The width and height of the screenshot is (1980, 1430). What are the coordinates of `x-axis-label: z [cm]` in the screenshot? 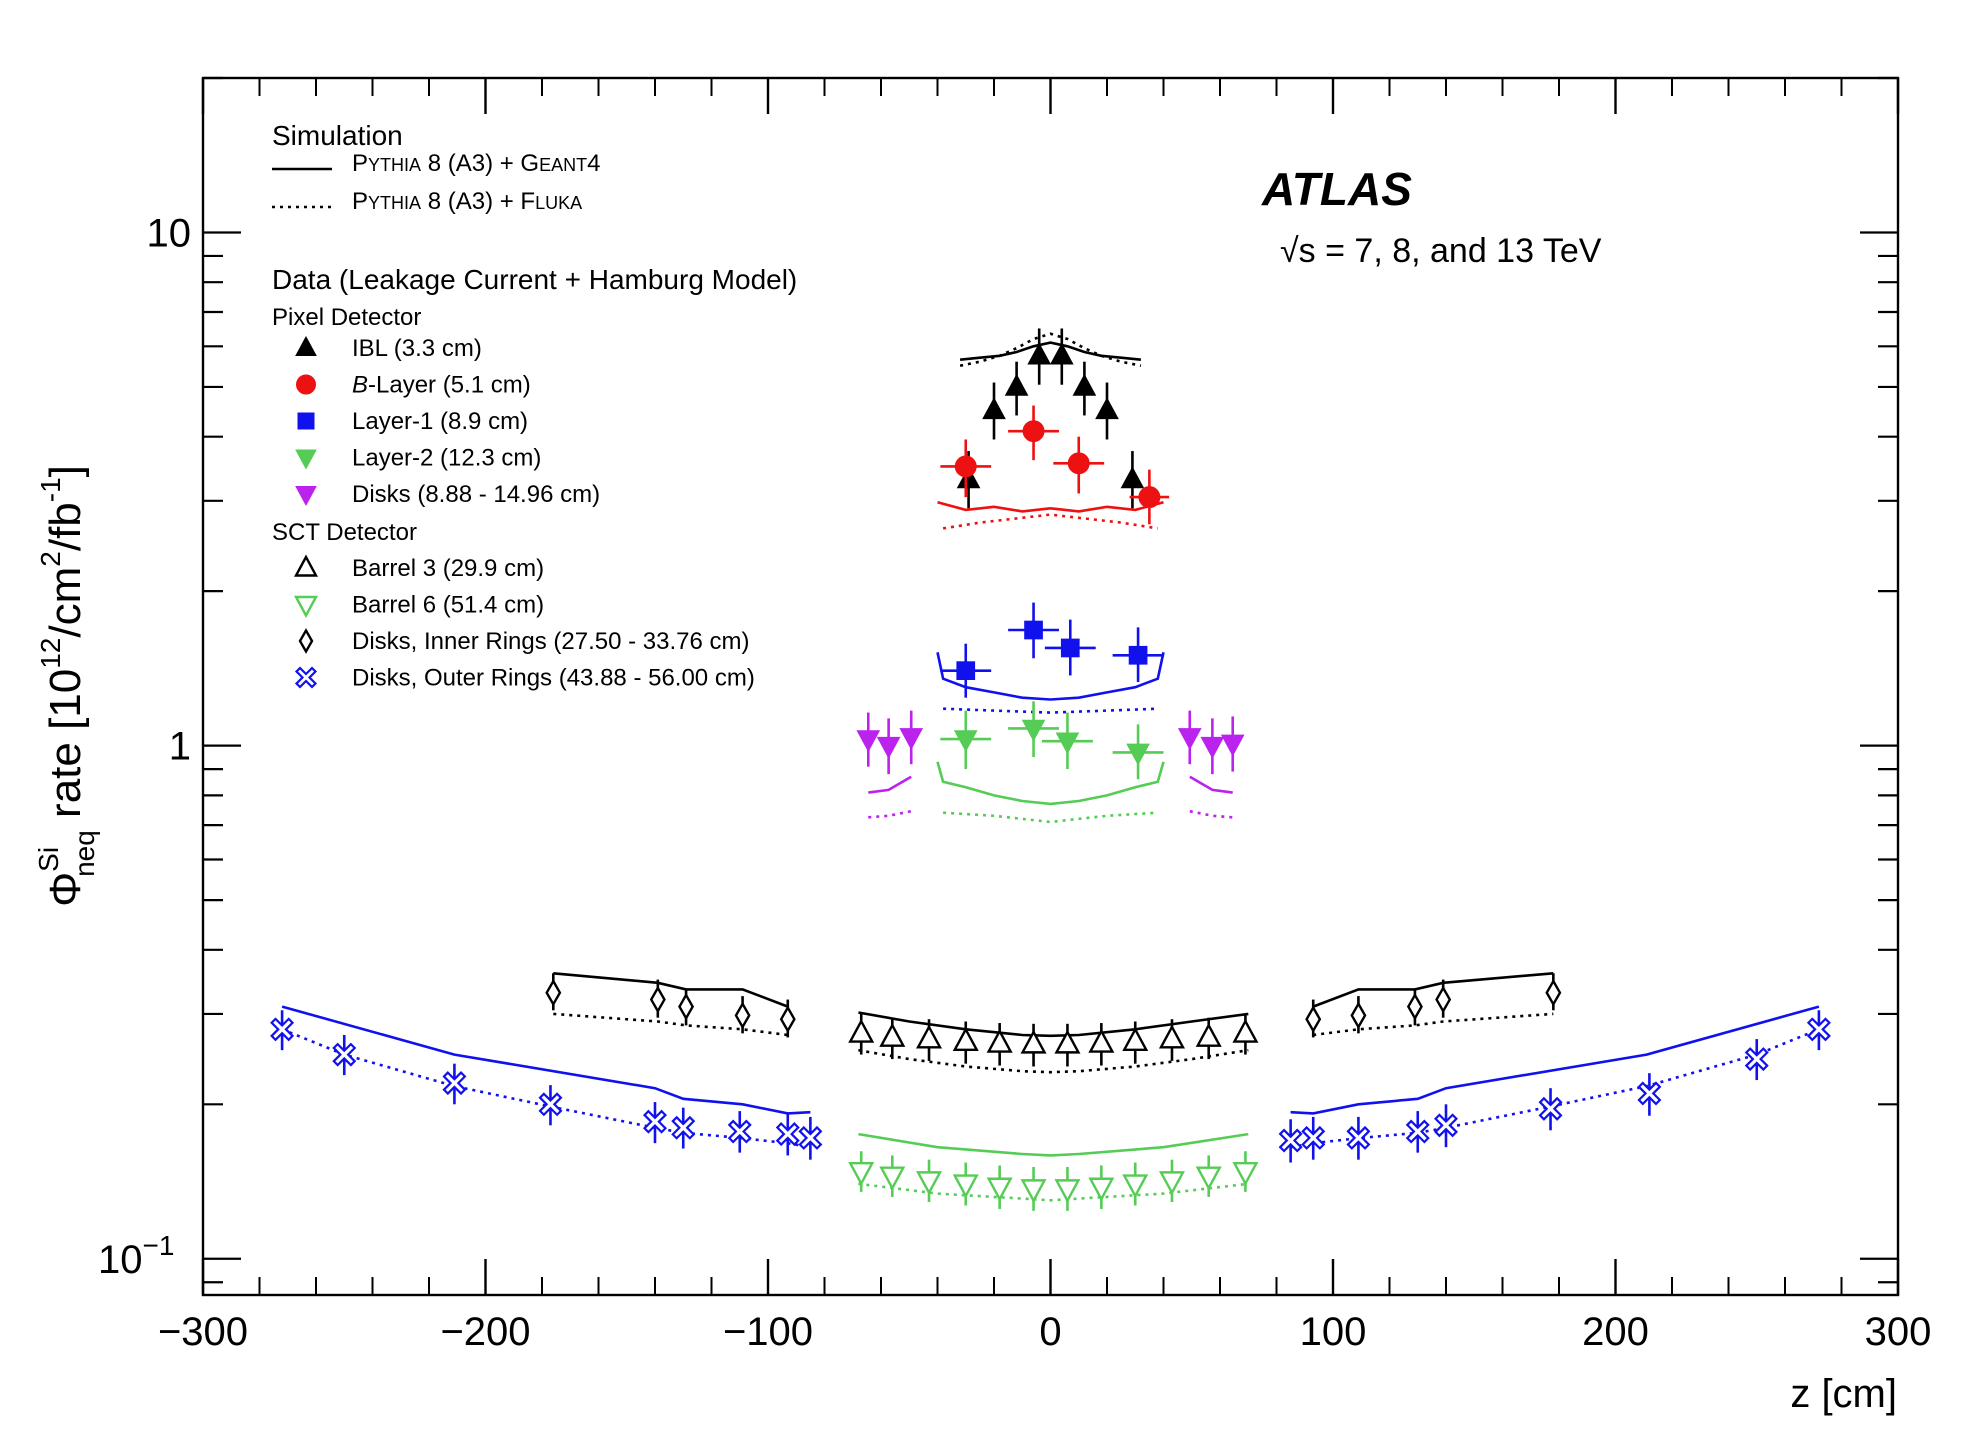 It's located at (1843, 1394).